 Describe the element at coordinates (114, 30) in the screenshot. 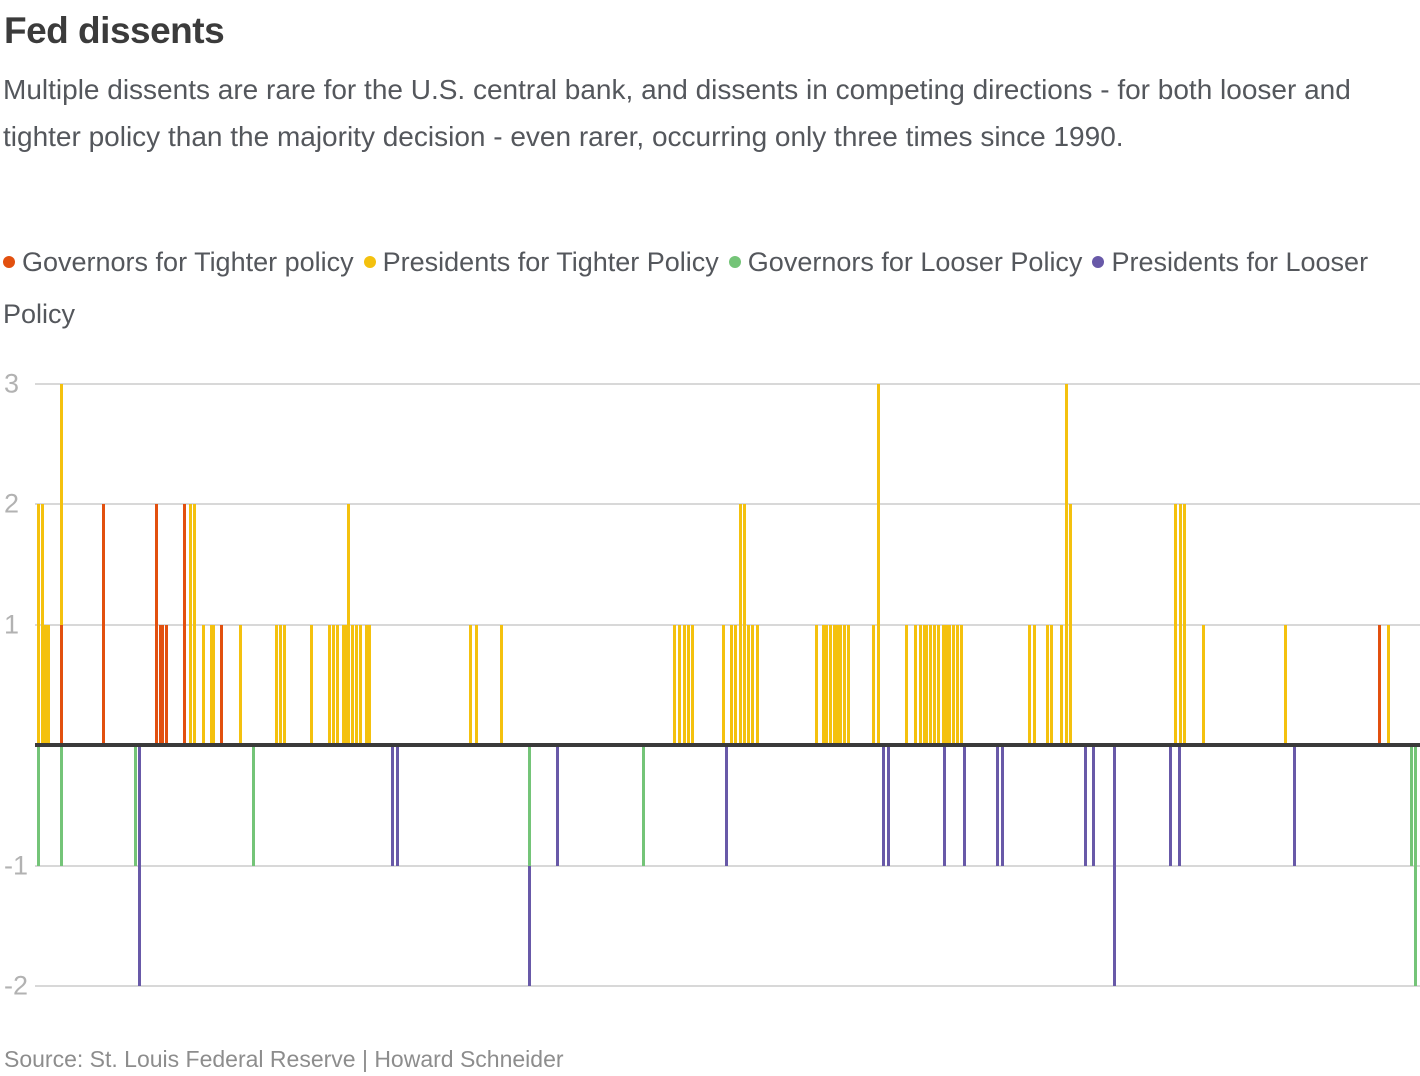

I see `page-title: Fed dissents` at that location.